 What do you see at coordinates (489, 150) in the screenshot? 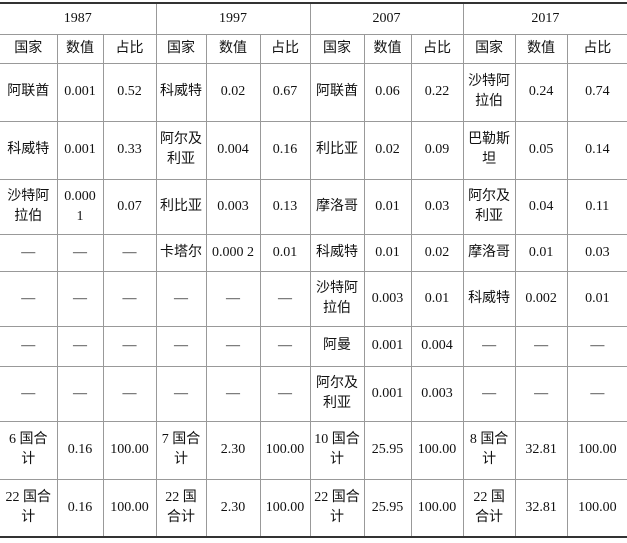
I see `table-cell: 巴勒斯坦` at bounding box center [489, 150].